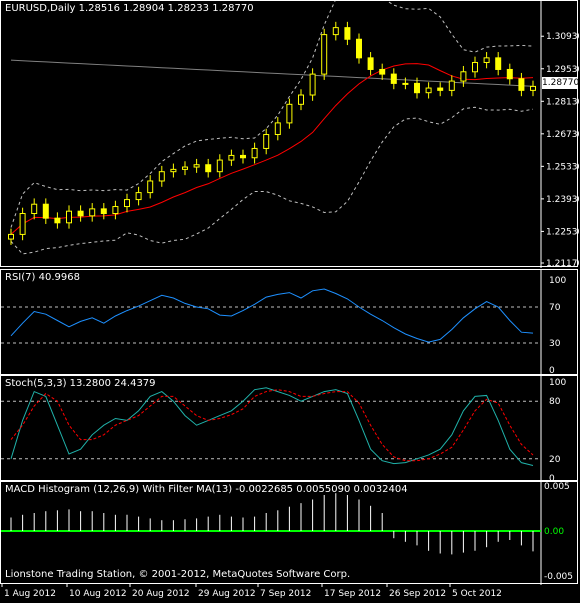 Image resolution: width=580 pixels, height=603 pixels. Describe the element at coordinates (557, 383) in the screenshot. I see `stoch-tick-label: 100` at that location.